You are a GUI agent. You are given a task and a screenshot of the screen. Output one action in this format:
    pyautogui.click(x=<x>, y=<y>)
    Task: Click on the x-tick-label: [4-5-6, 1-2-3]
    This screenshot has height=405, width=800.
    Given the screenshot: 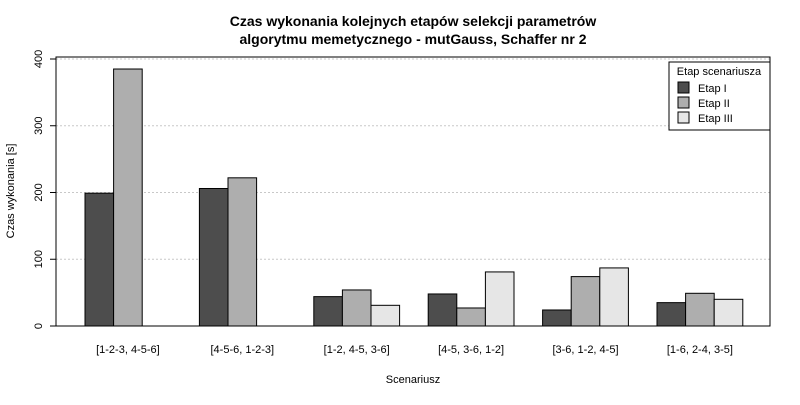 What is the action you would take?
    pyautogui.click(x=243, y=350)
    